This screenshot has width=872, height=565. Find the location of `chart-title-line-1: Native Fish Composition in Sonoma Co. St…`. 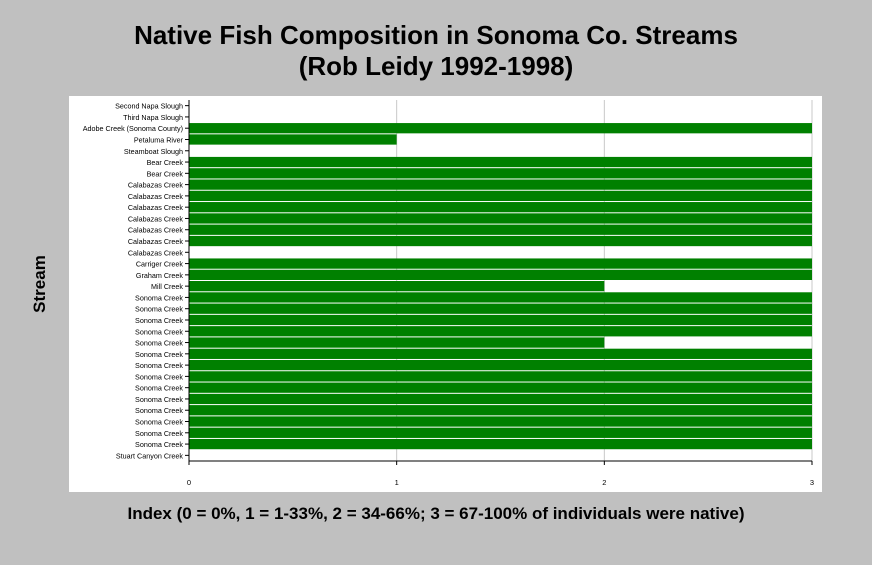

chart-title-line-1: Native Fish Composition in Sonoma Co. St… is located at coordinates (436, 35).